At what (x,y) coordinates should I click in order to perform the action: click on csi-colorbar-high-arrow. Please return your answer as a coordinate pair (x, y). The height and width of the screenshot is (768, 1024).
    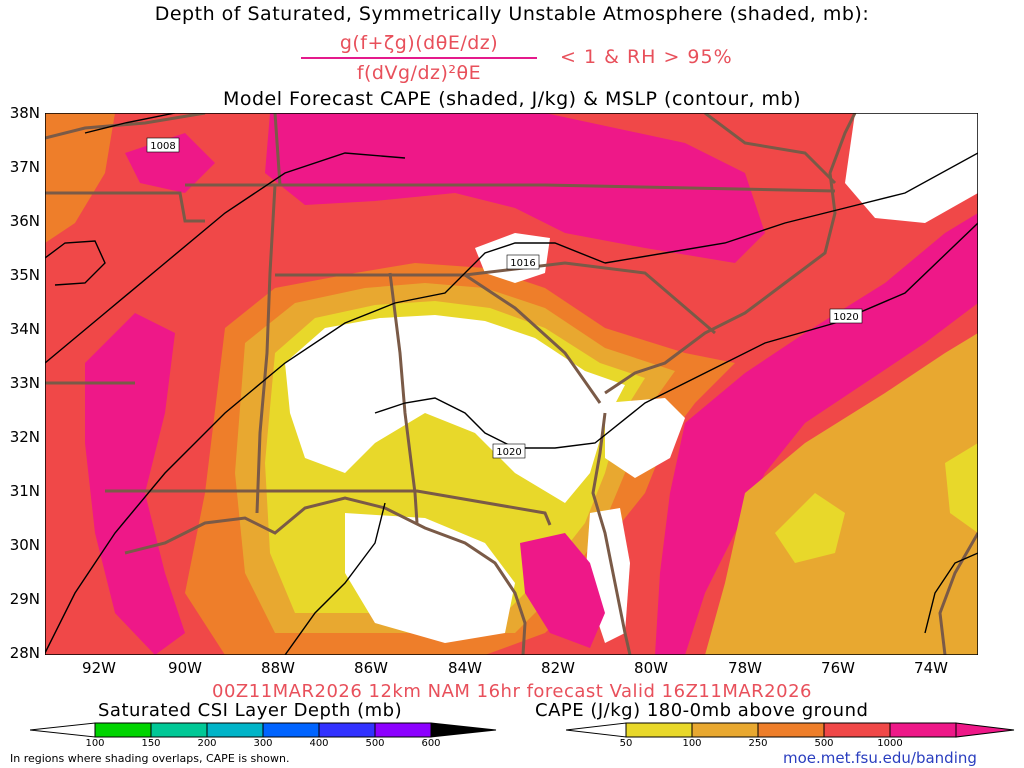
    Looking at the image, I should click on (463, 730).